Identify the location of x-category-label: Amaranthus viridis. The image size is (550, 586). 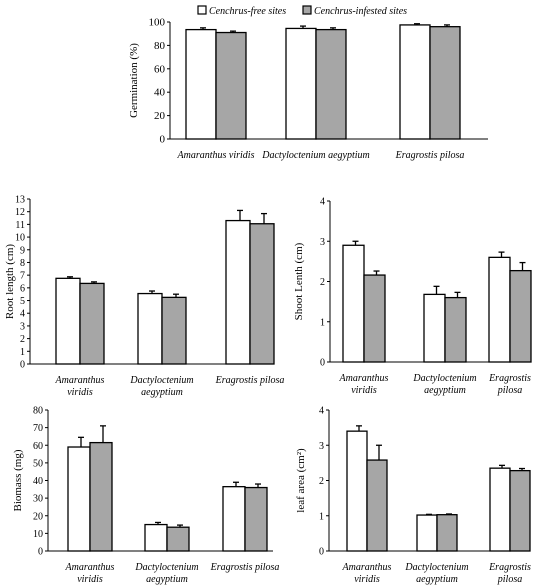
(216, 155).